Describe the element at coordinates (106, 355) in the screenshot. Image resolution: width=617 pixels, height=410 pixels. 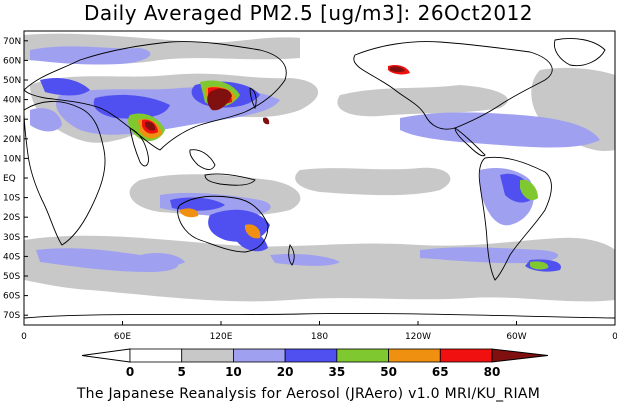
I see `colorbar-low-arrow` at that location.